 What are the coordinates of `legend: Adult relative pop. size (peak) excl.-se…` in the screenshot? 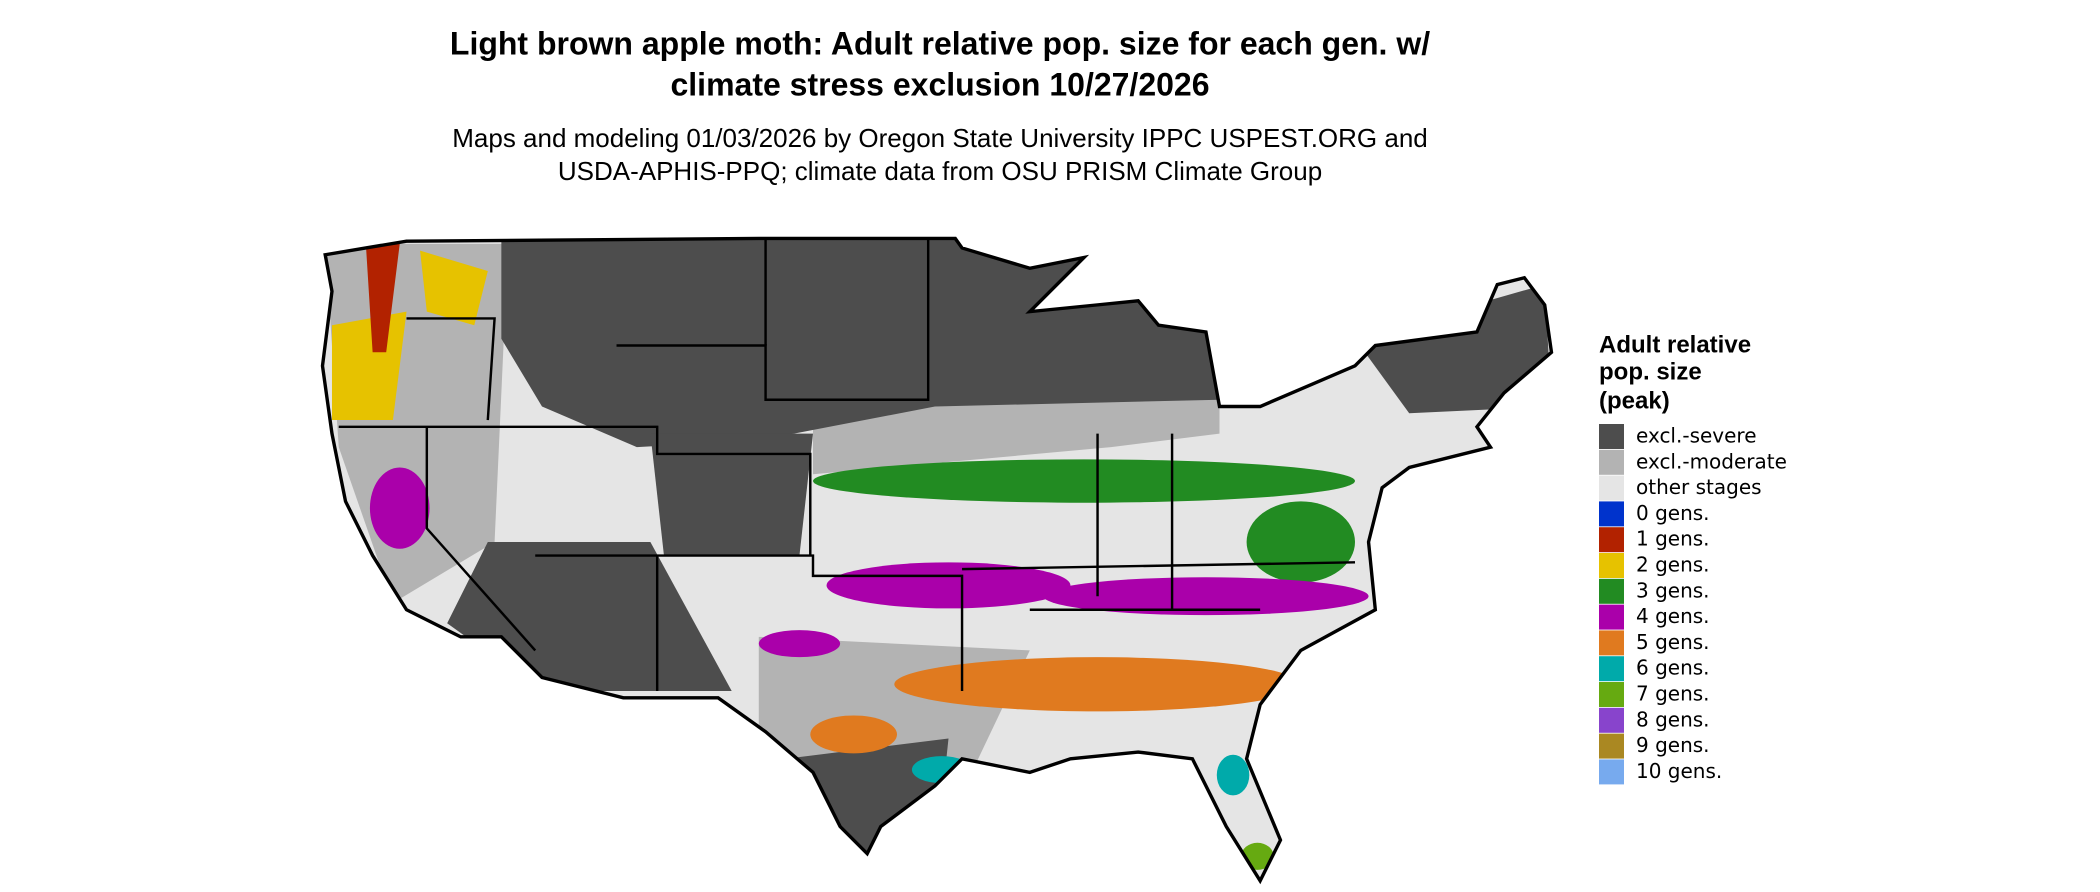 It's located at (1693, 558).